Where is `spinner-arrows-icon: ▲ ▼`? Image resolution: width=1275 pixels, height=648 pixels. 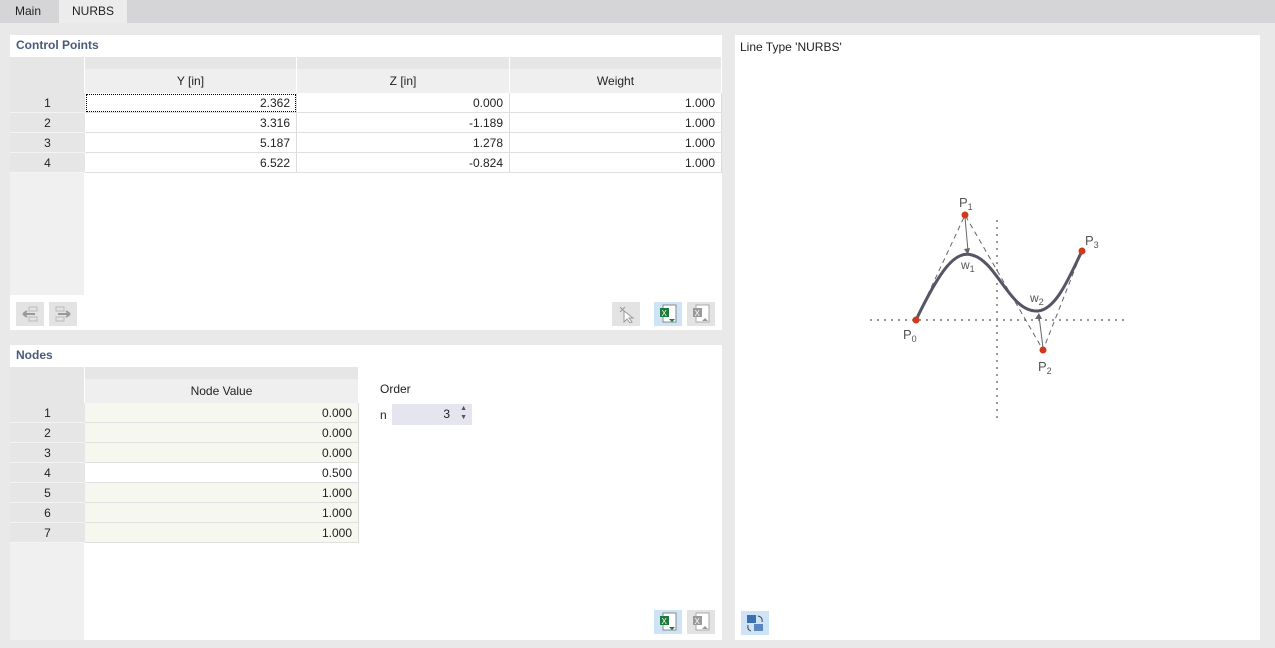
spinner-arrows-icon: ▲ ▼ is located at coordinates (463, 413).